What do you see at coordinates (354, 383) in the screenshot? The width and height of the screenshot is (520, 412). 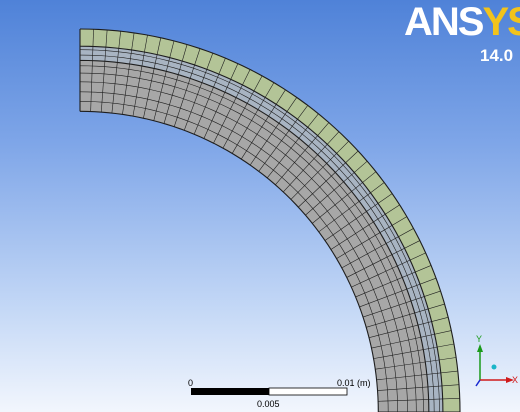 I see `scale-label-end: 0.01 (m)` at bounding box center [354, 383].